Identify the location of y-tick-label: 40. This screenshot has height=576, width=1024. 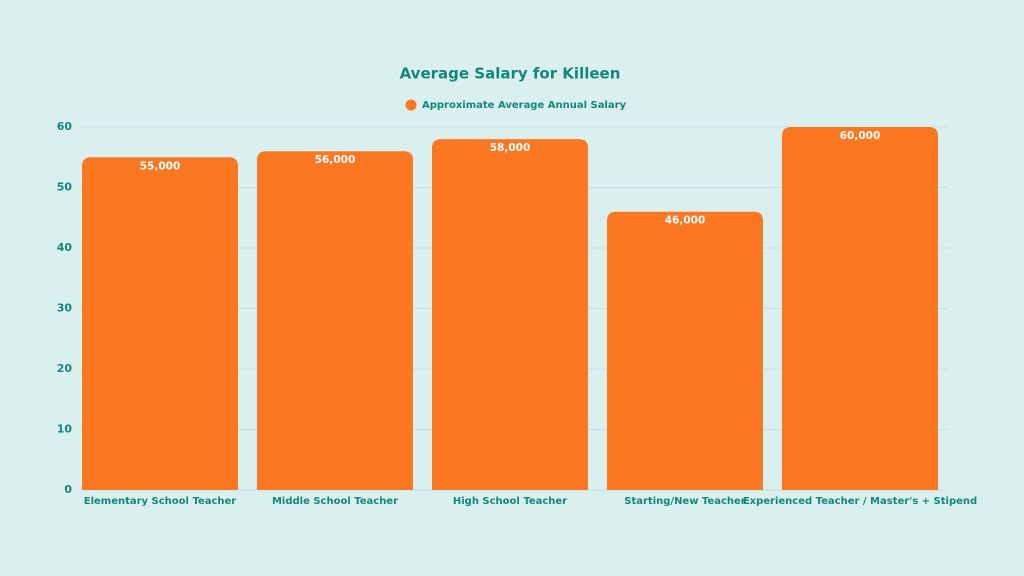
(65, 247).